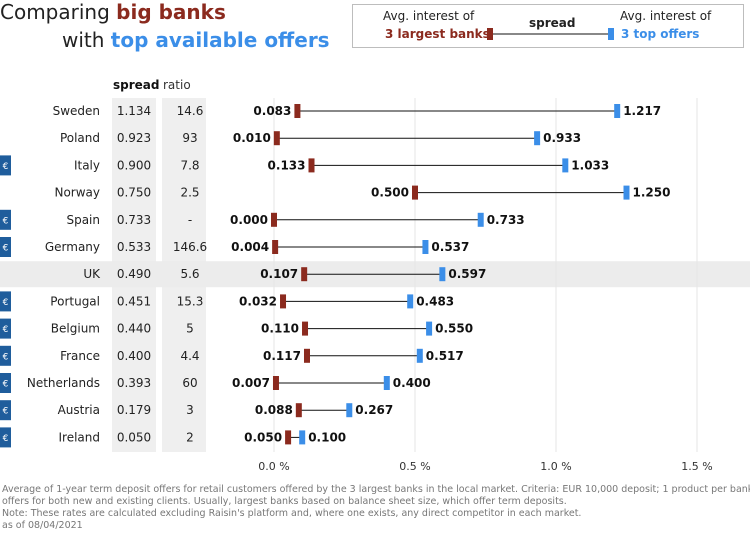 The width and height of the screenshot is (750, 540). What do you see at coordinates (80, 138) in the screenshot?
I see `country-label: Poland` at bounding box center [80, 138].